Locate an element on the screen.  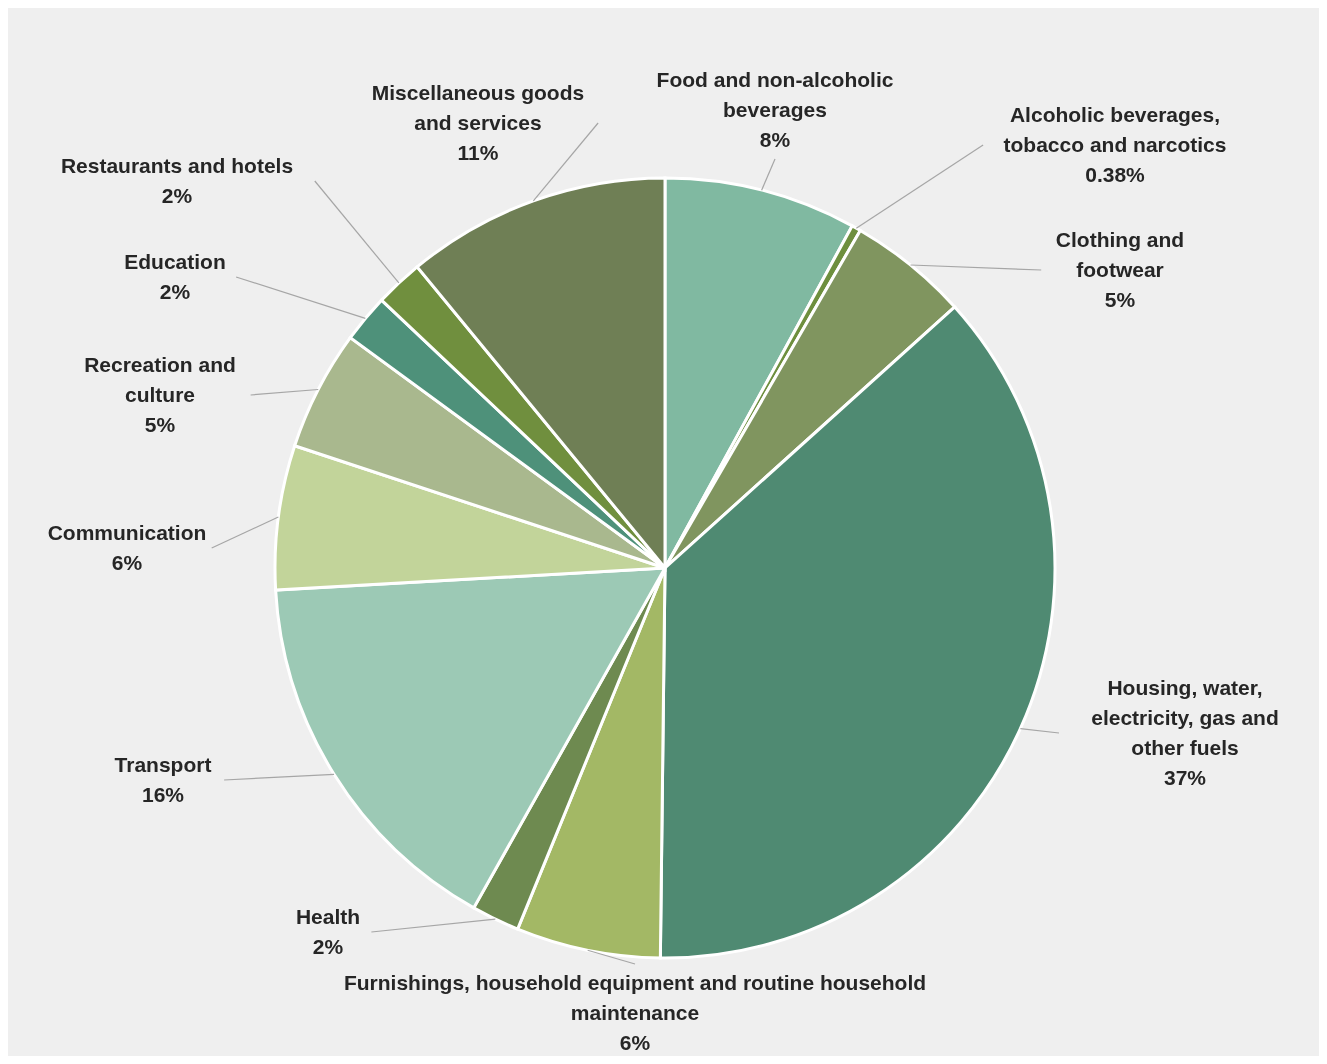
slice-label: Communication is located at coordinates (127, 532).